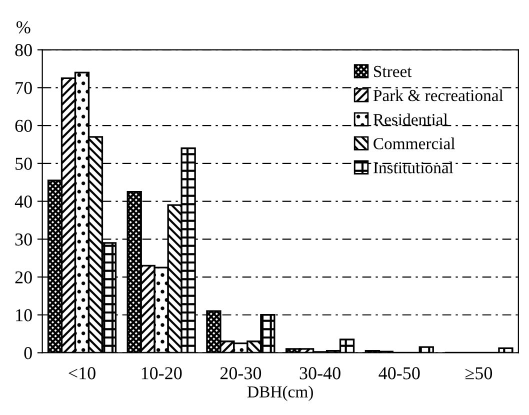 The width and height of the screenshot is (529, 415). I want to click on x-tick-label: ≥50, so click(479, 373).